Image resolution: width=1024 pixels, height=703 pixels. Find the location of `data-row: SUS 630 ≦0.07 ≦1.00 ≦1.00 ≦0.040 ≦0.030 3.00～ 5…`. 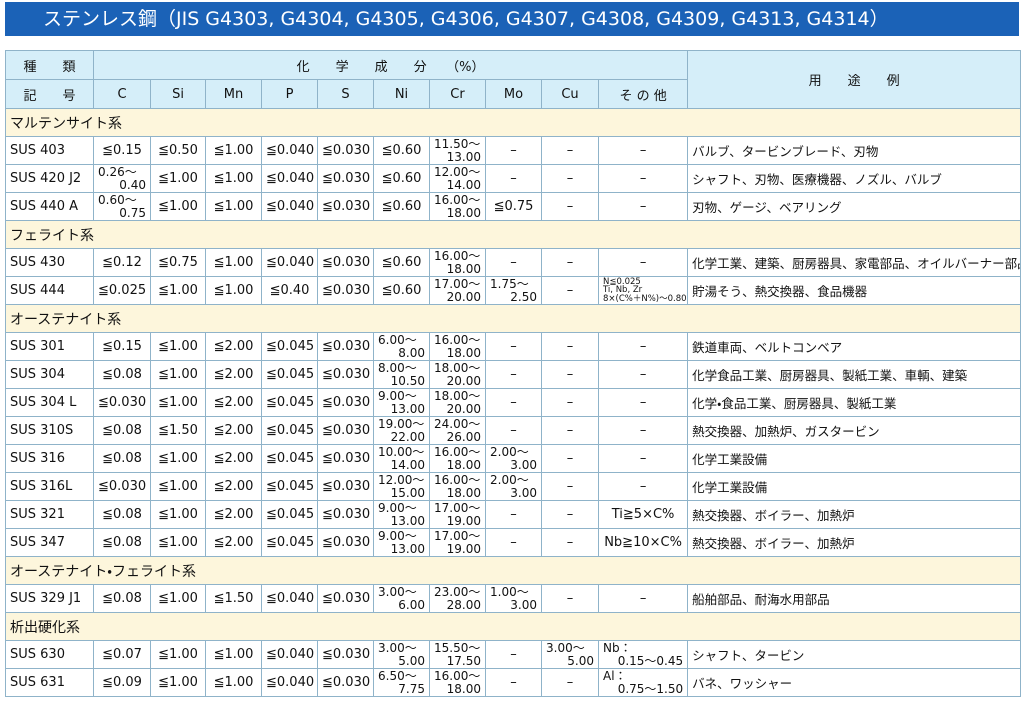

data-row: SUS 630 ≦0.07 ≦1.00 ≦1.00 ≦0.040 ≦0.030 3.00～ 5… is located at coordinates (513, 654).